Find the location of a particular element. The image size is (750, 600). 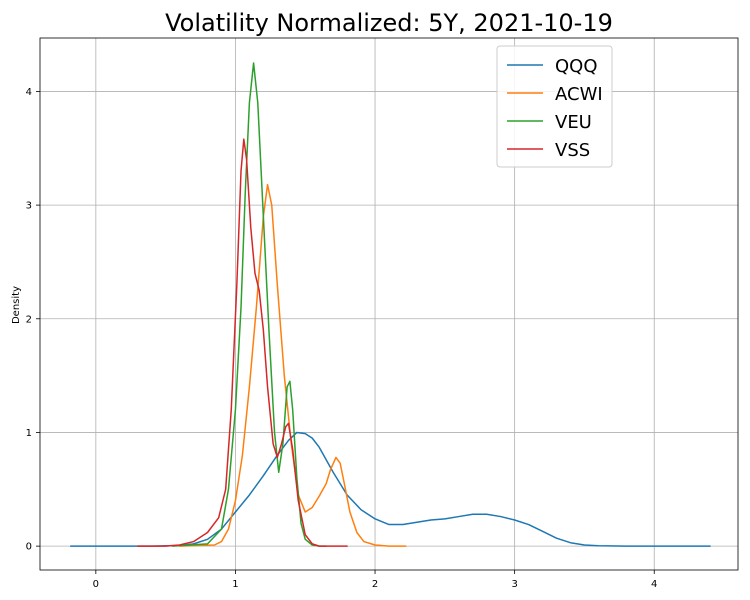

x-tick-label: 3 is located at coordinates (514, 584).